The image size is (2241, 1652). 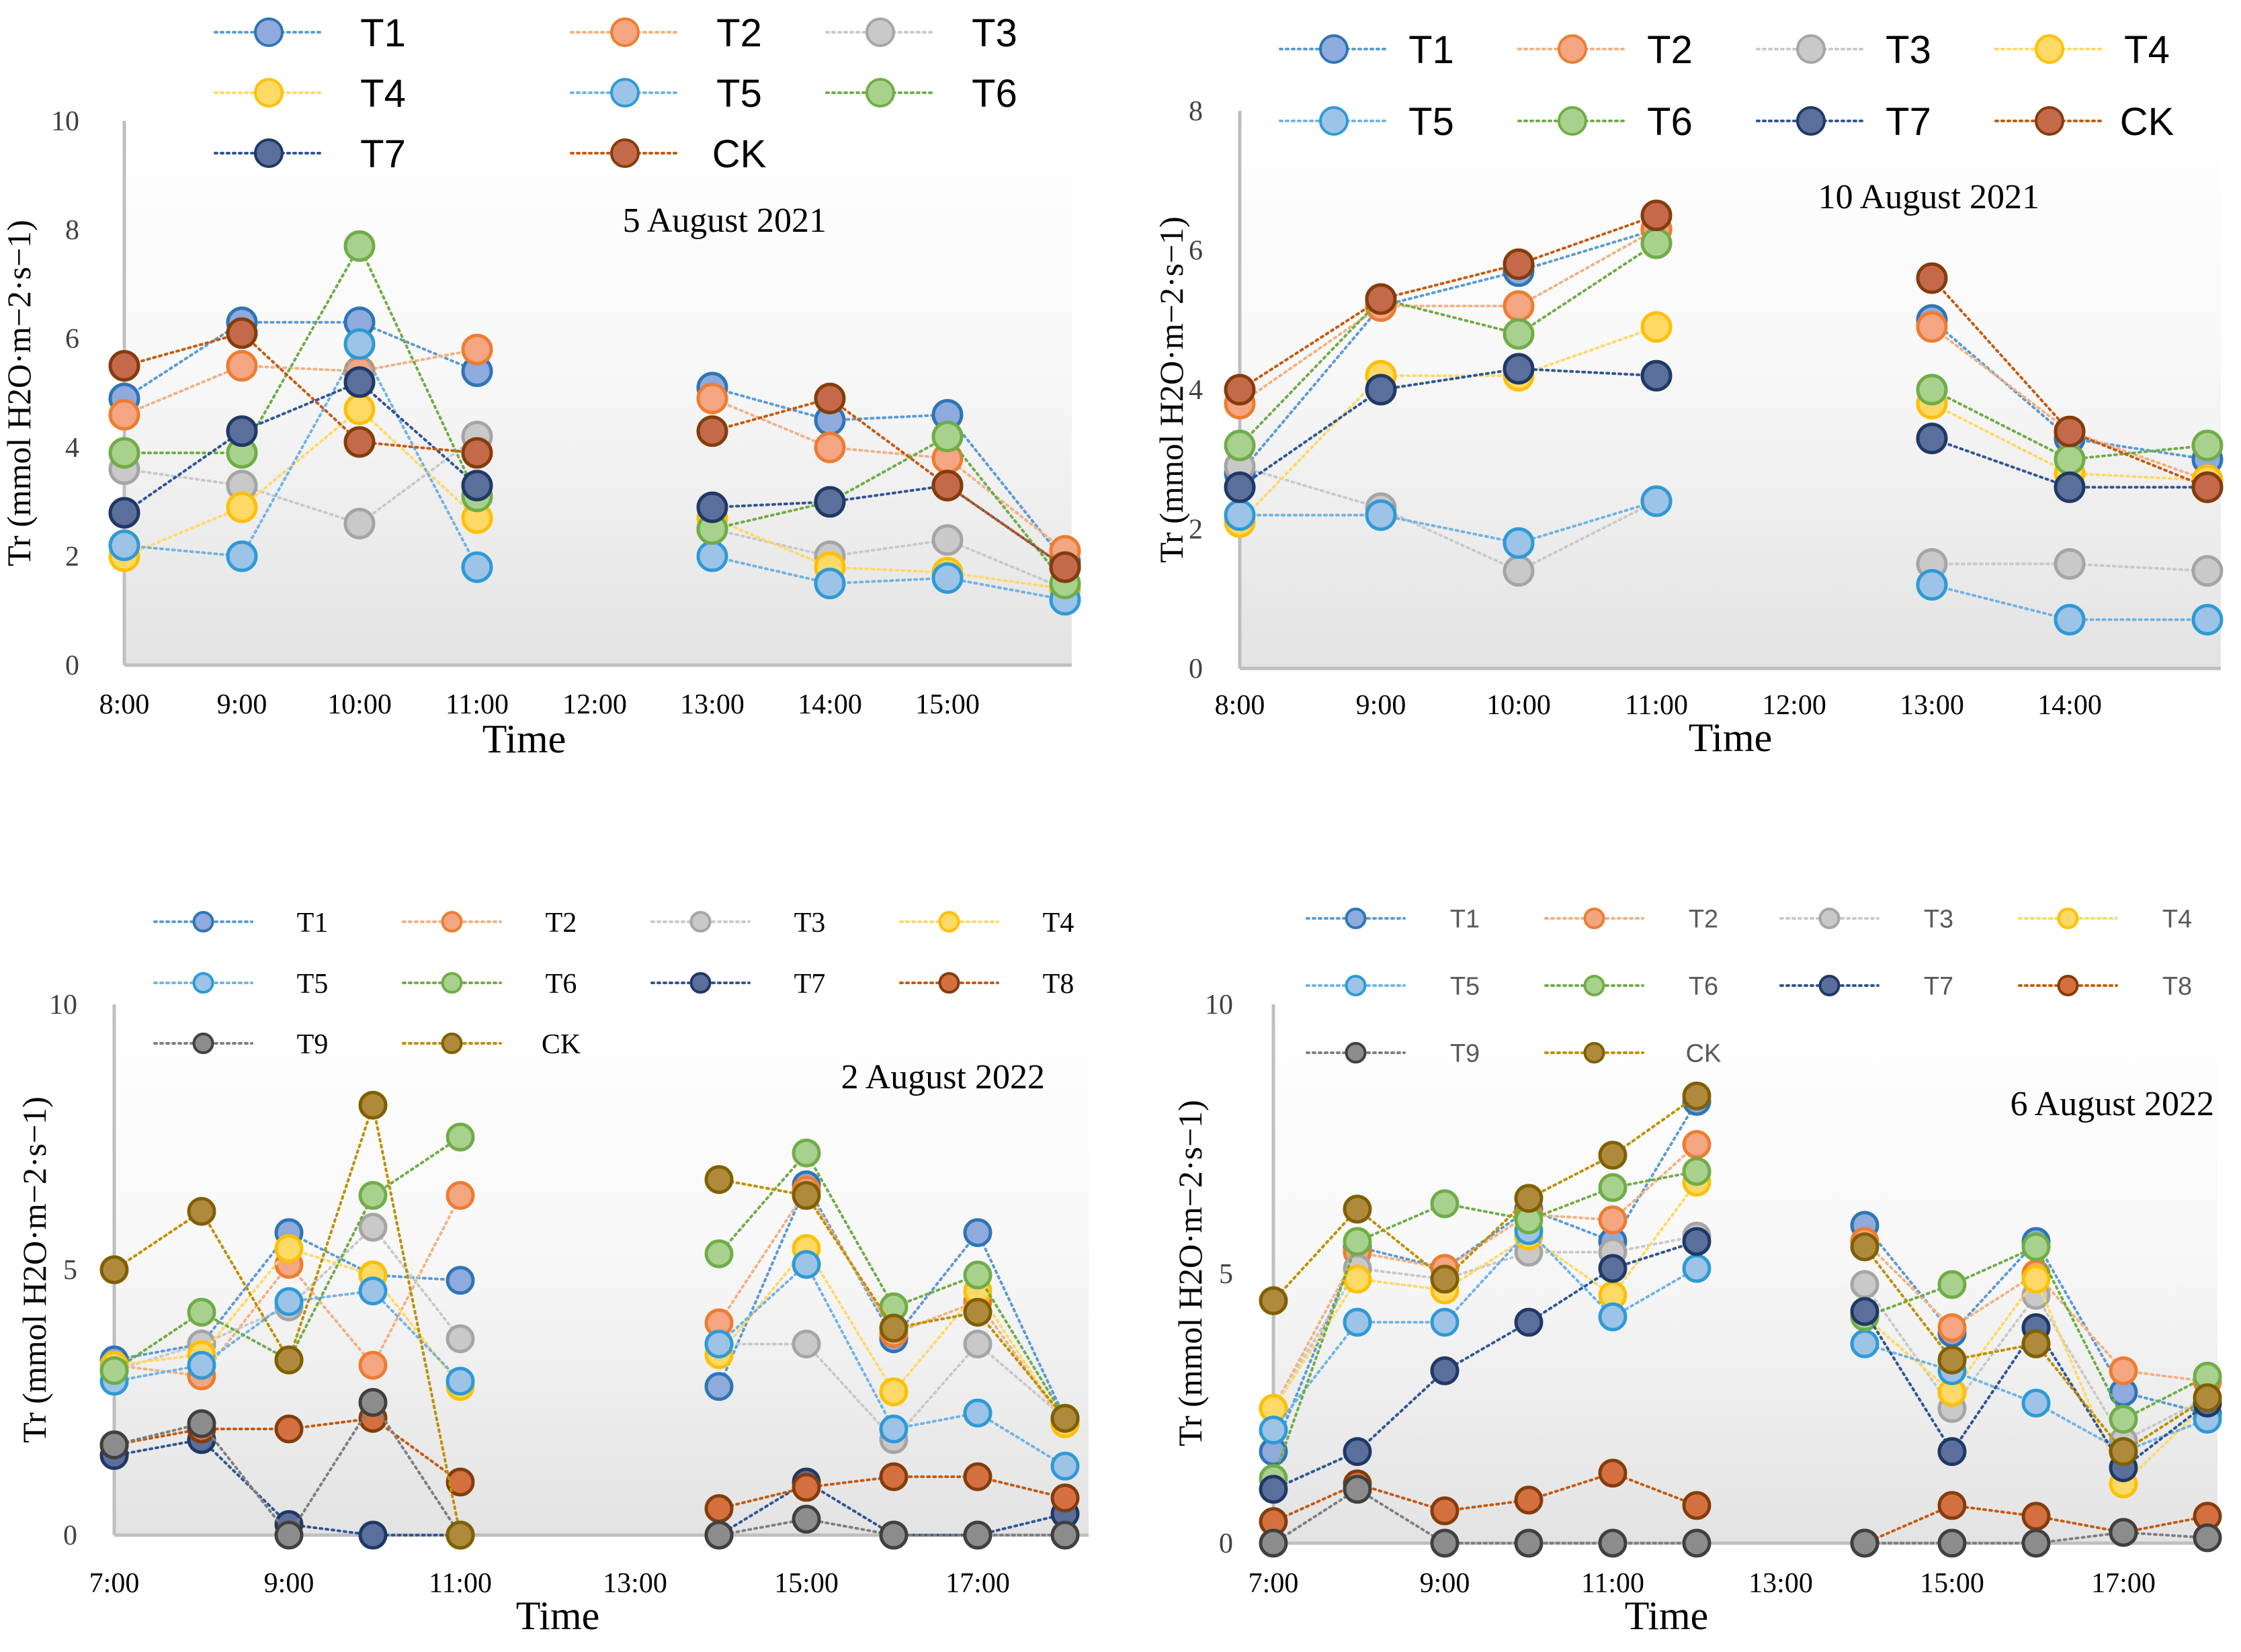 What do you see at coordinates (666, 94) in the screenshot?
I see `legend-item: T5` at bounding box center [666, 94].